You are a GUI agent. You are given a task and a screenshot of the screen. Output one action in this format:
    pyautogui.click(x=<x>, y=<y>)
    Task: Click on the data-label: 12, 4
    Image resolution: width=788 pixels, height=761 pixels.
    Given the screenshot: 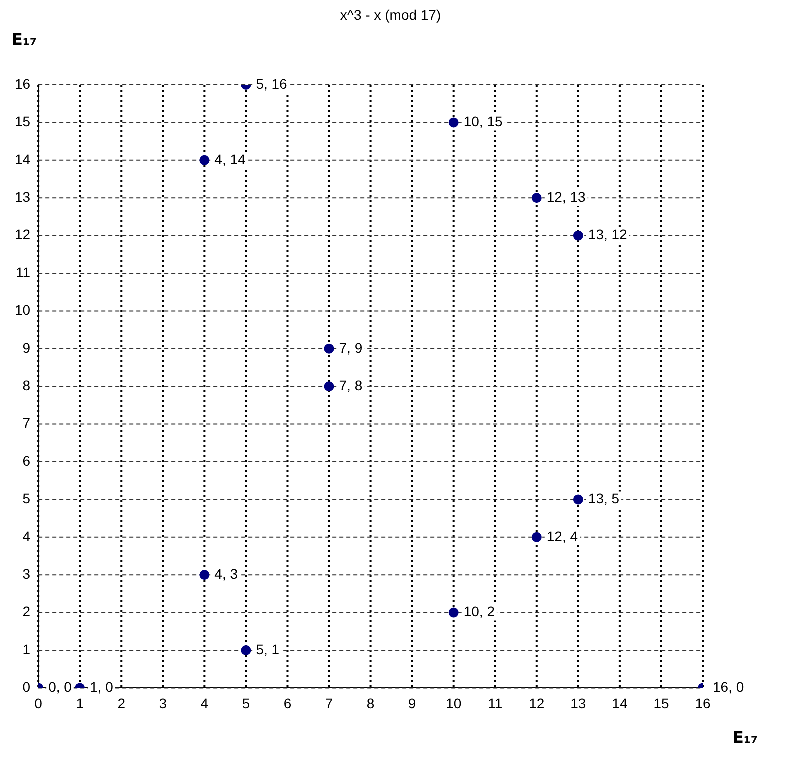 What is the action you would take?
    pyautogui.click(x=562, y=536)
    